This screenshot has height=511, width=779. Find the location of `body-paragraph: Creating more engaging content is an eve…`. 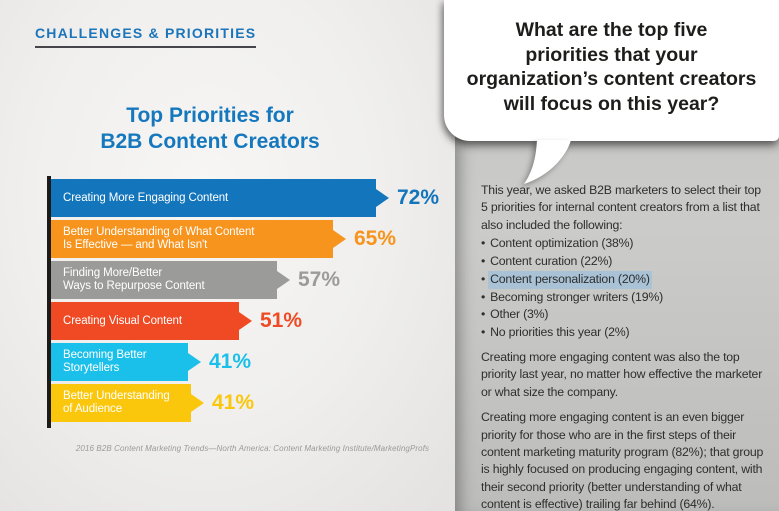

body-paragraph: Creating more engaging content is an eve… is located at coordinates (622, 460).